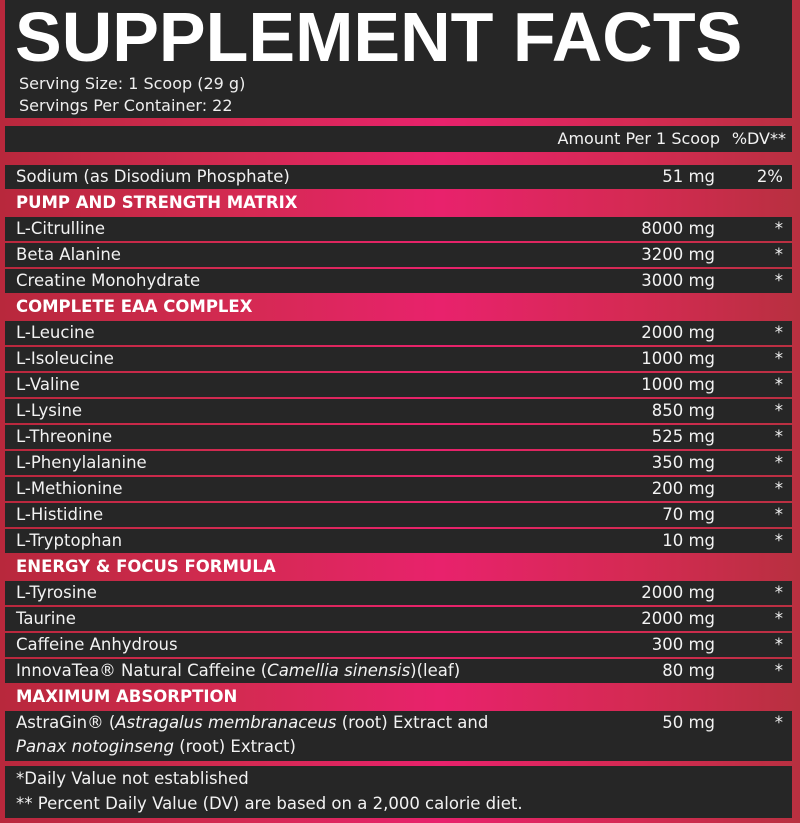 This screenshot has height=823, width=800. Describe the element at coordinates (398, 697) in the screenshot. I see `section-header: MAXIMUM ABSORPTION` at that location.